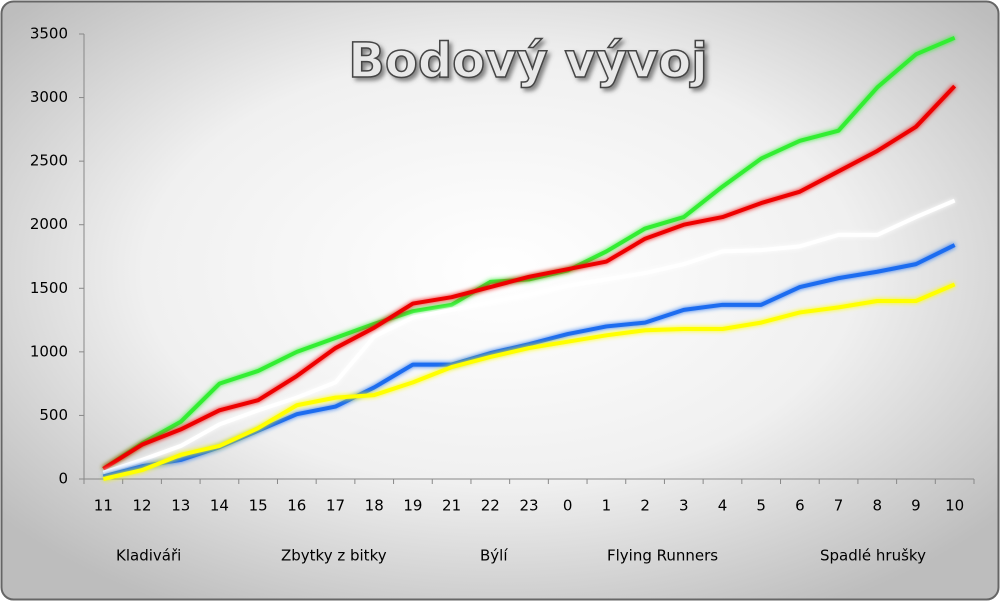 This screenshot has width=1000, height=605. Describe the element at coordinates (723, 506) in the screenshot. I see `x-tick-label: 4` at that location.